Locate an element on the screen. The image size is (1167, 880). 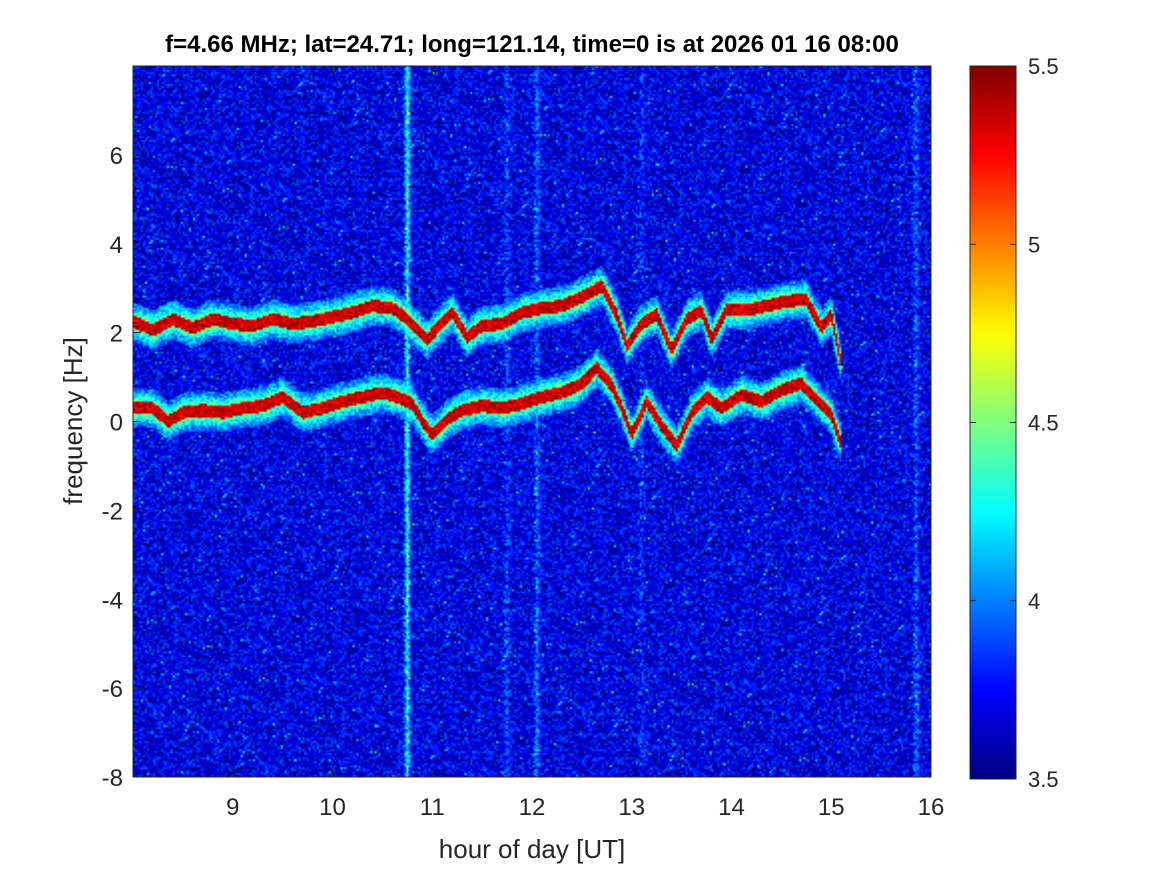
x-tick-label: 9 is located at coordinates (232, 807).